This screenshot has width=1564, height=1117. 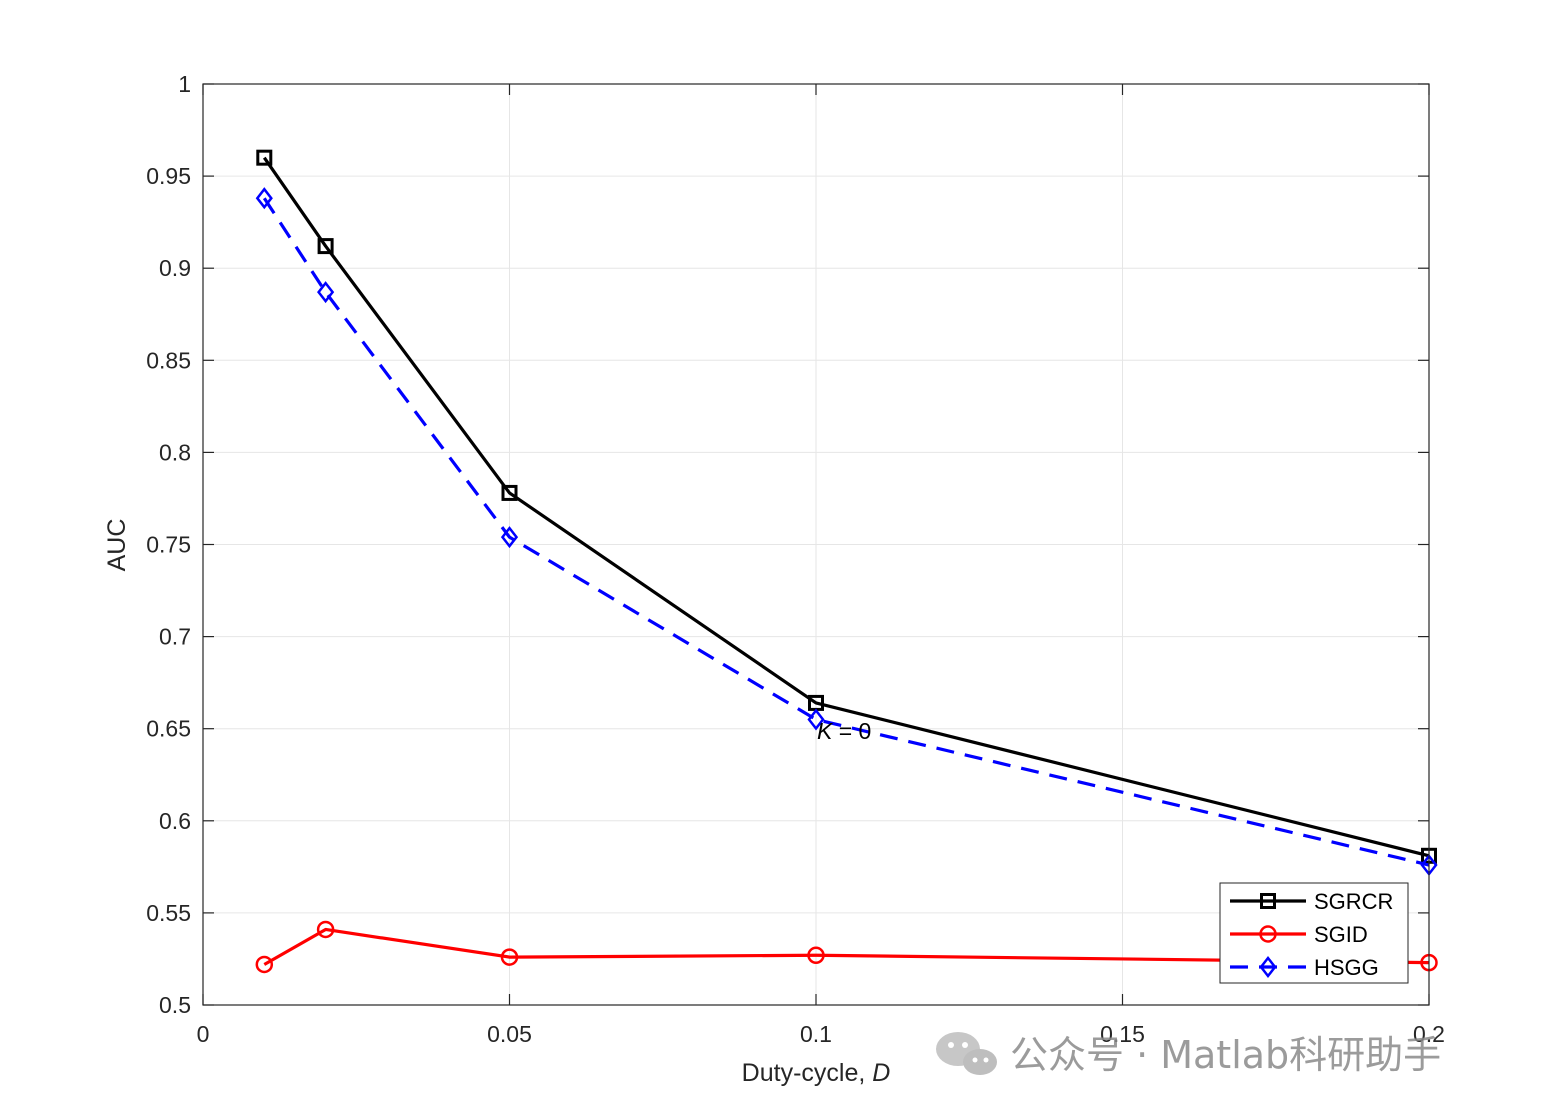 What do you see at coordinates (168, 913) in the screenshot?
I see `y-tick-label: 0.55` at bounding box center [168, 913].